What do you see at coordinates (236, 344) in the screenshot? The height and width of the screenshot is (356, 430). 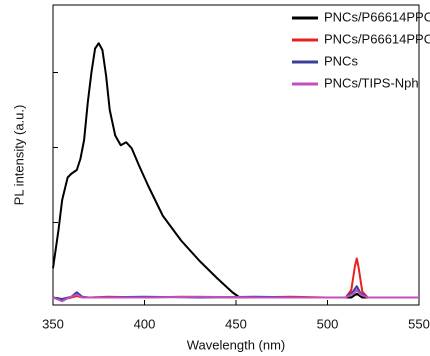 I see `x-axis-label: Wavelength (nm)` at bounding box center [236, 344].